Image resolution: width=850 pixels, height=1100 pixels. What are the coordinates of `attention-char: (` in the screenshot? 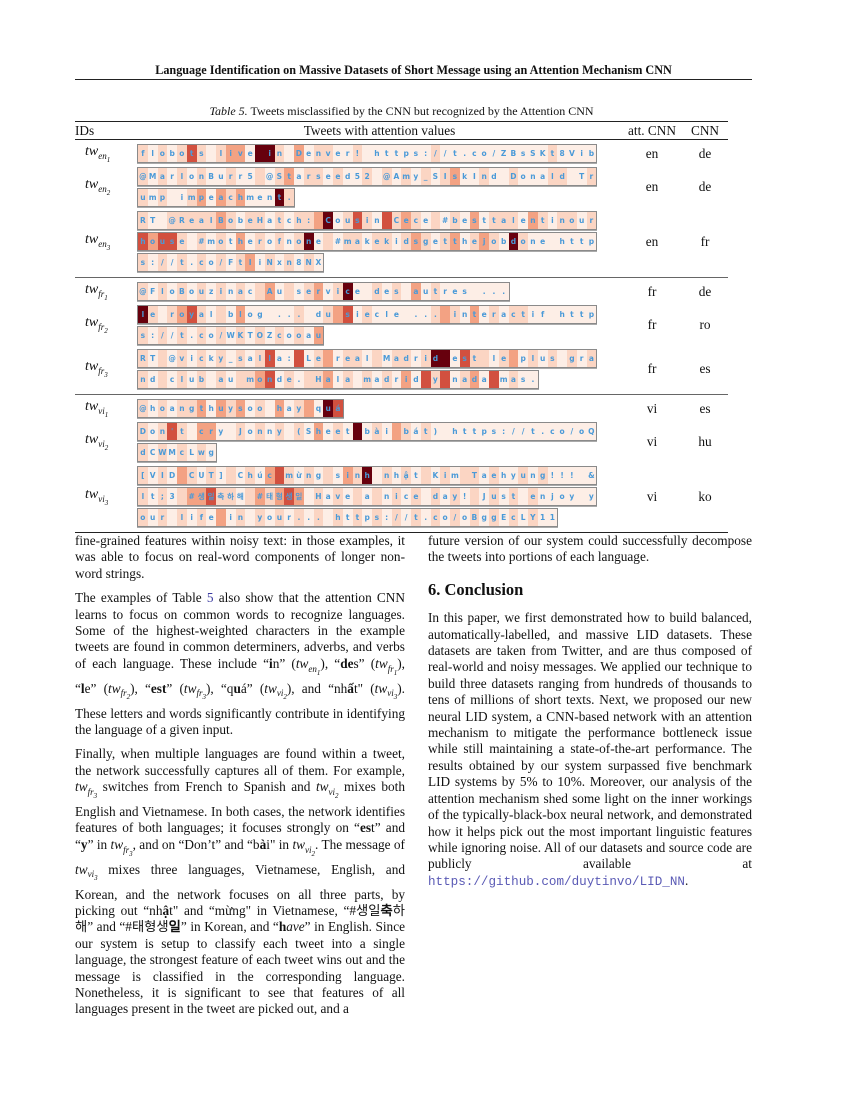 It's located at (299, 431).